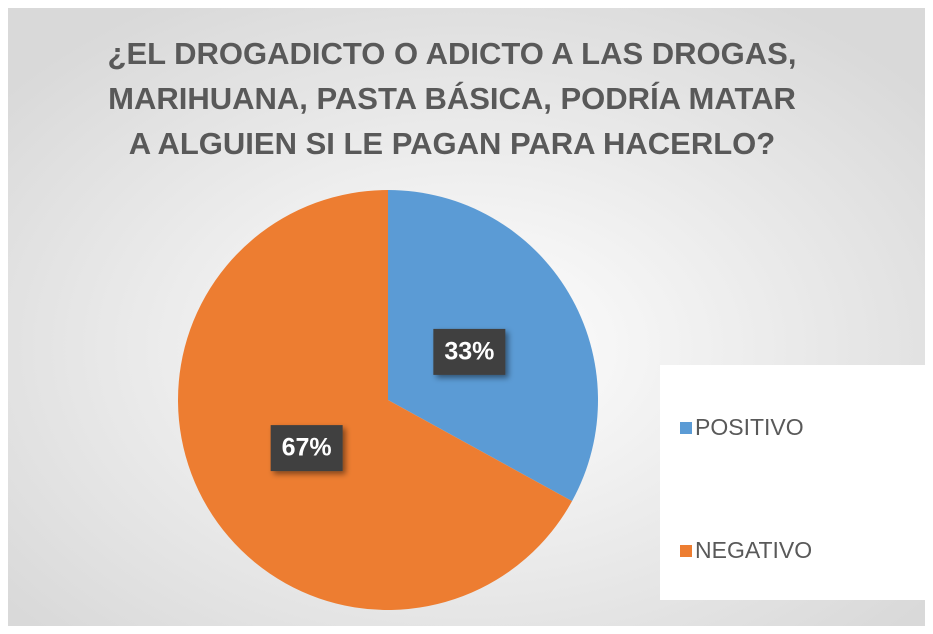  I want to click on legend-box, so click(792, 482).